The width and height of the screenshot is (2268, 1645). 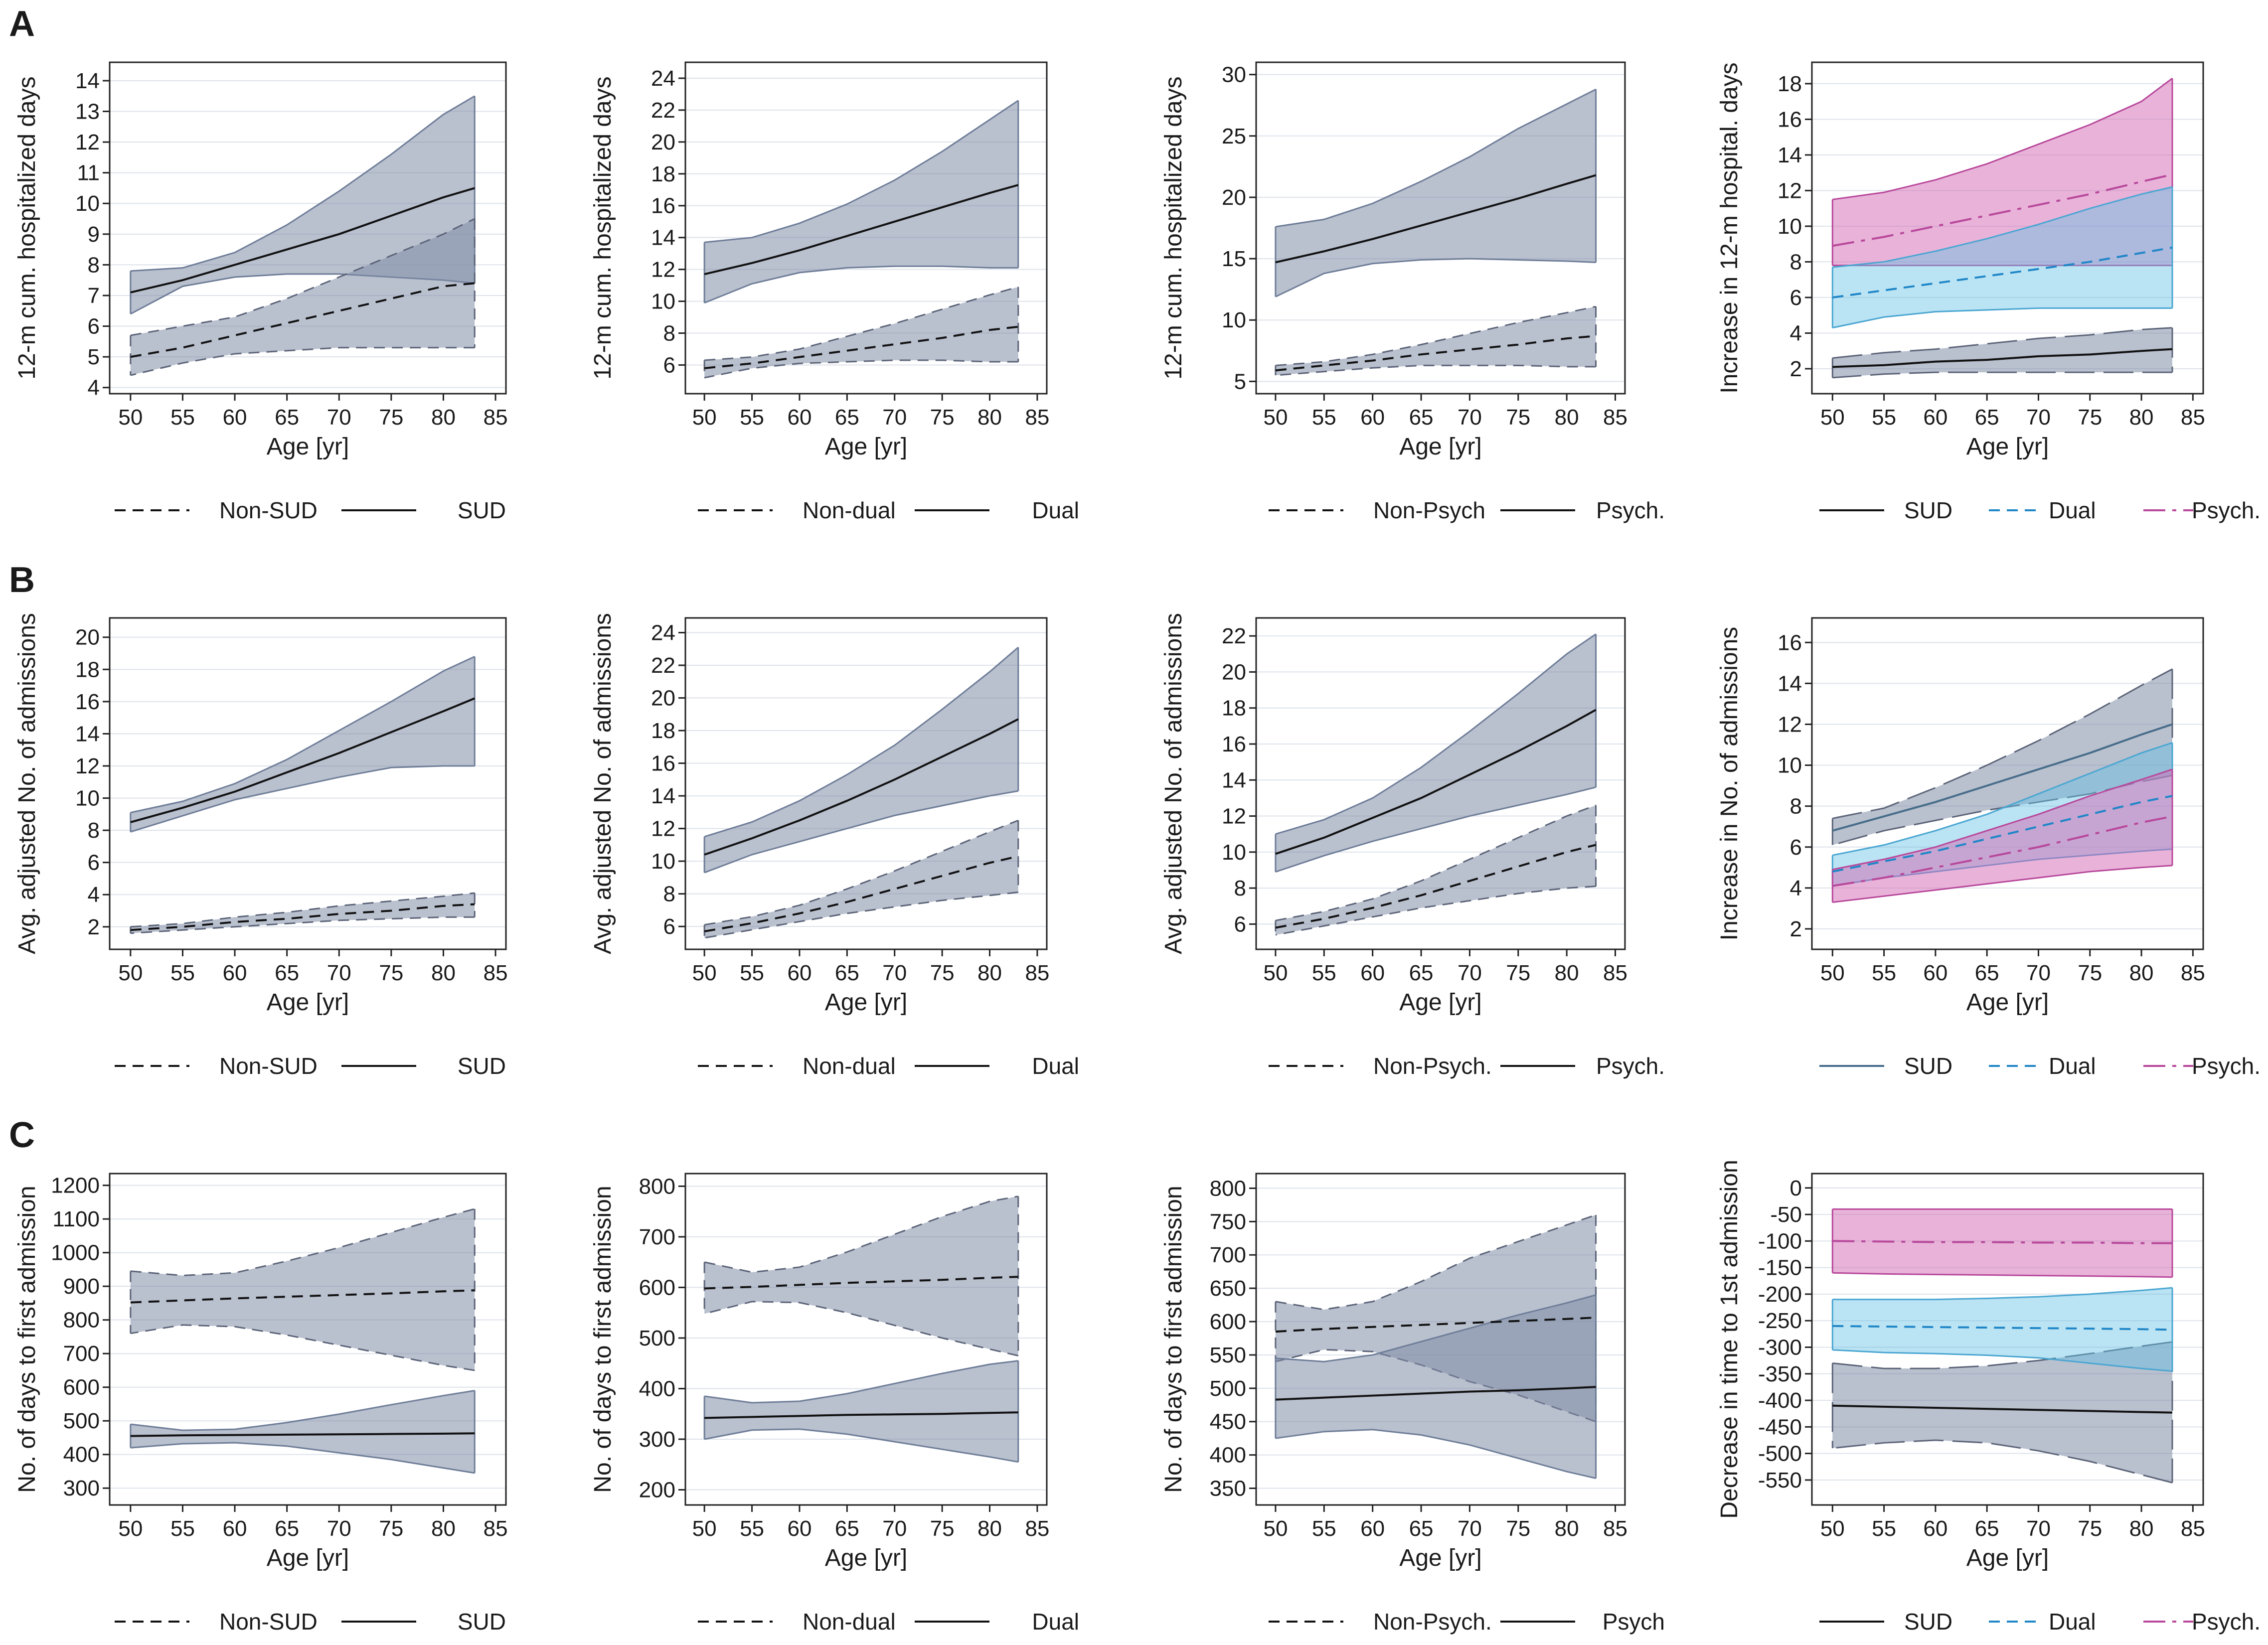 What do you see at coordinates (657, 1440) in the screenshot?
I see `y-tick-label: 300` at bounding box center [657, 1440].